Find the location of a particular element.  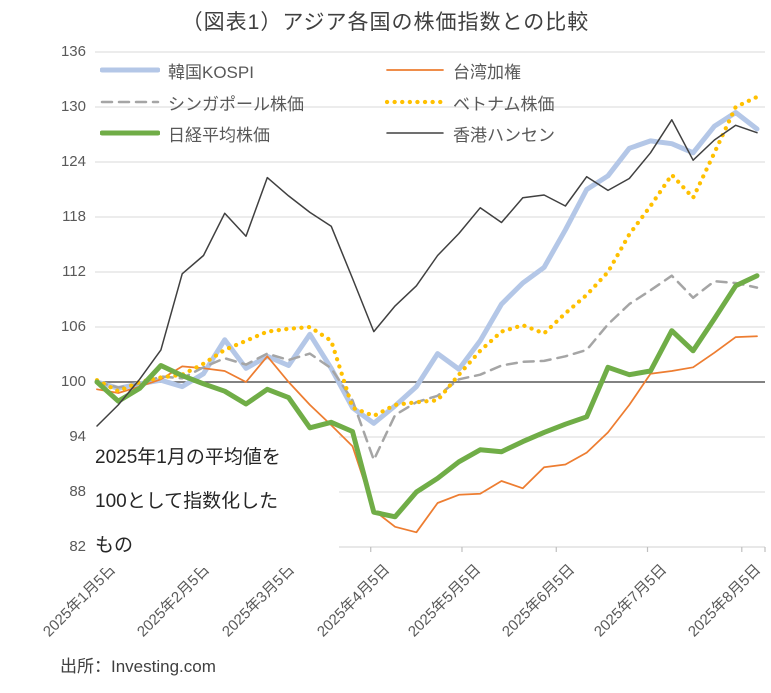

chart-title: （図表1）アジア各国の株価指数との比較 is located at coordinates (385, 22).